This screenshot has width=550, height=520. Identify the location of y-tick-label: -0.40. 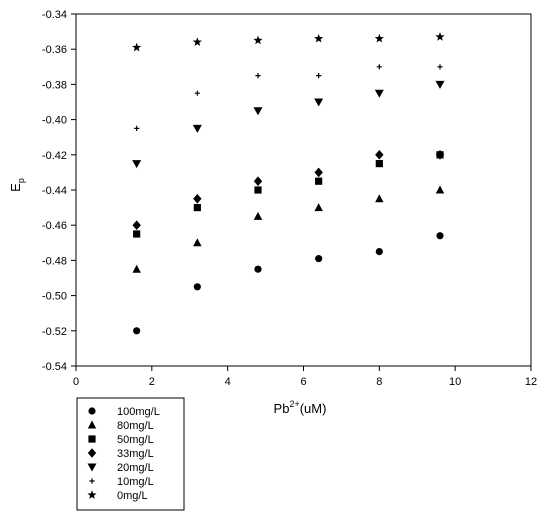
(54, 121).